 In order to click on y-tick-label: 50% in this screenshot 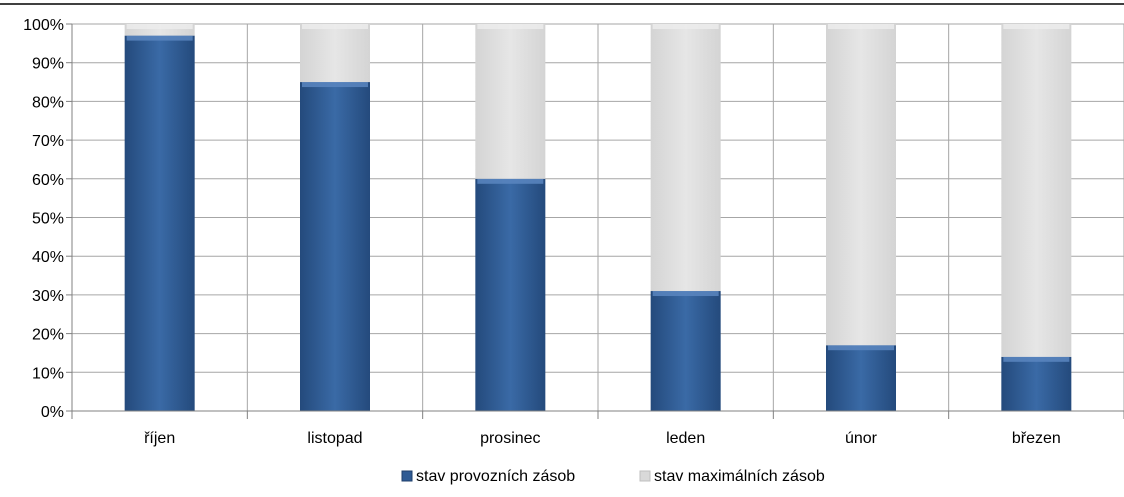, I will do `click(48, 219)`.